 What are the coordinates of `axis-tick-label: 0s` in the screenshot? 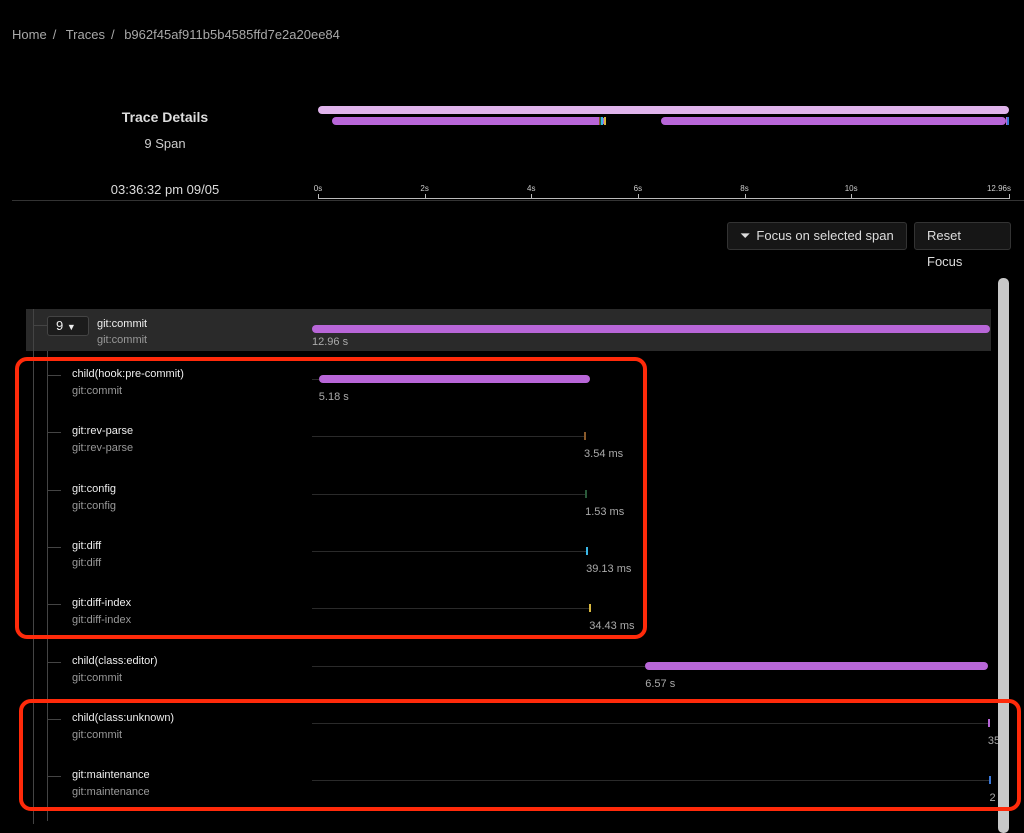 It's located at (318, 188).